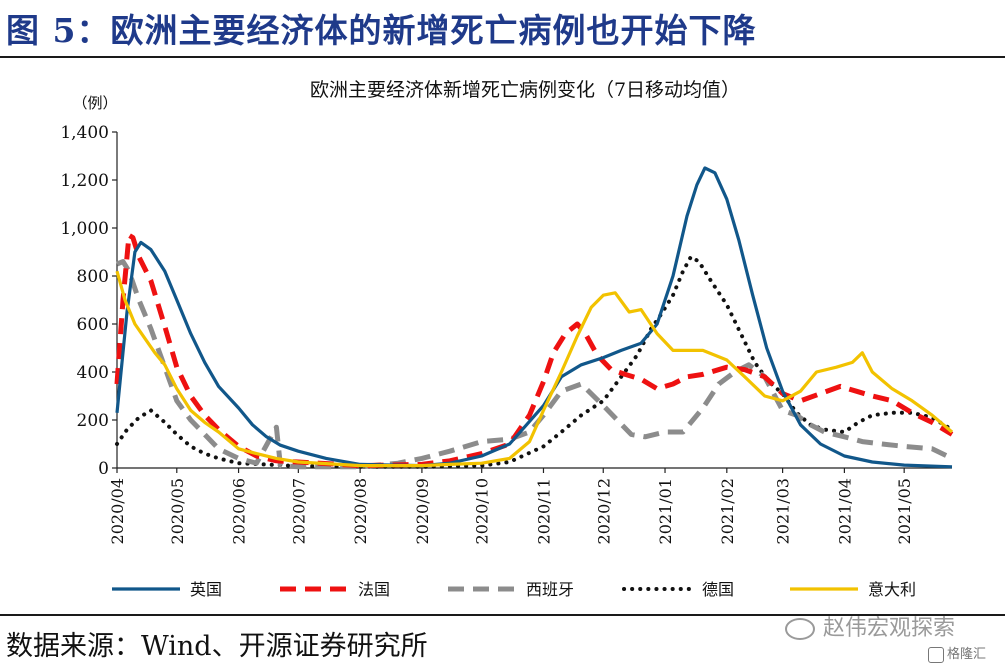 The height and width of the screenshot is (666, 1005). I want to click on x-tick-label: 2020/09, so click(422, 511).